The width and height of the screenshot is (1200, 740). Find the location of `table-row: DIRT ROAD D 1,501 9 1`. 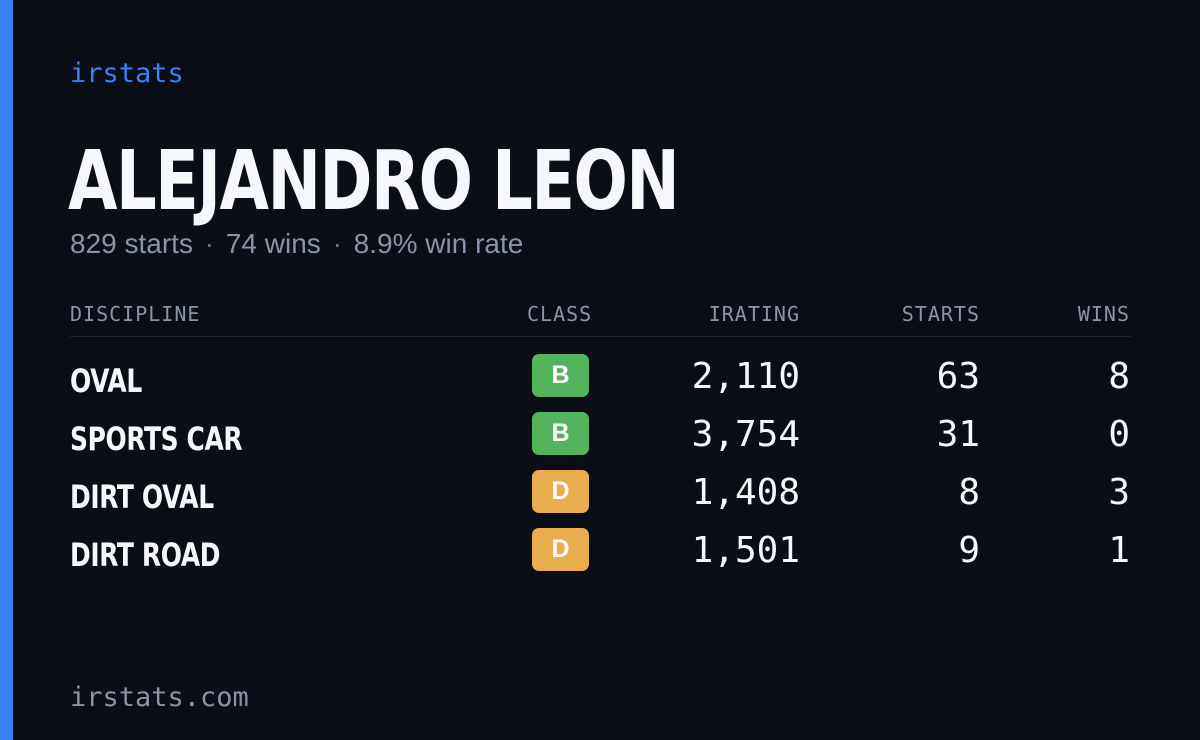

table-row: DIRT ROAD D 1,501 9 1 is located at coordinates (600, 553).